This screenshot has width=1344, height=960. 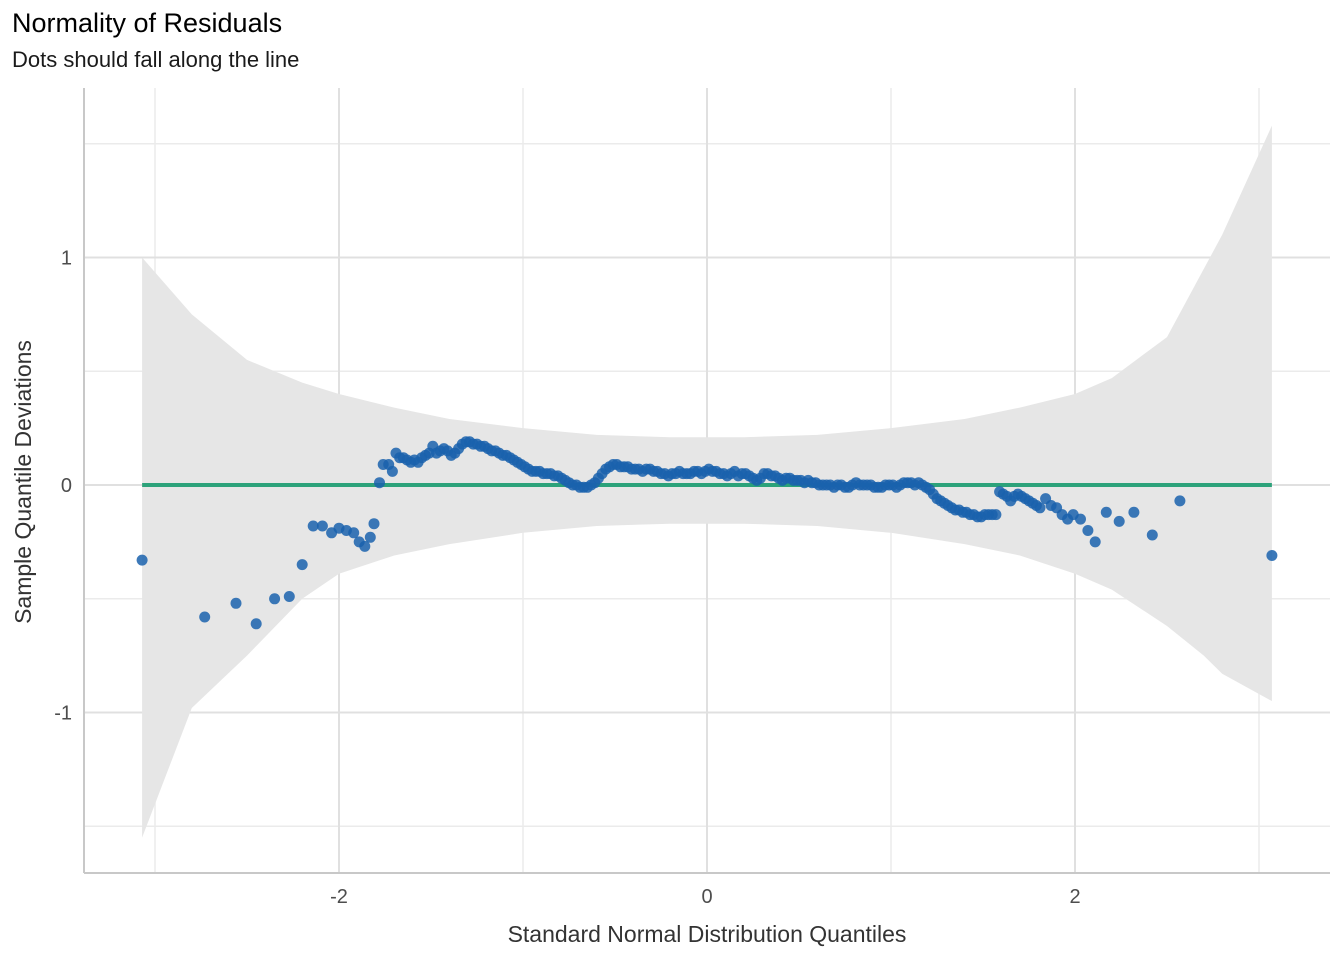 I want to click on y-tick-label: 0, so click(x=66, y=486).